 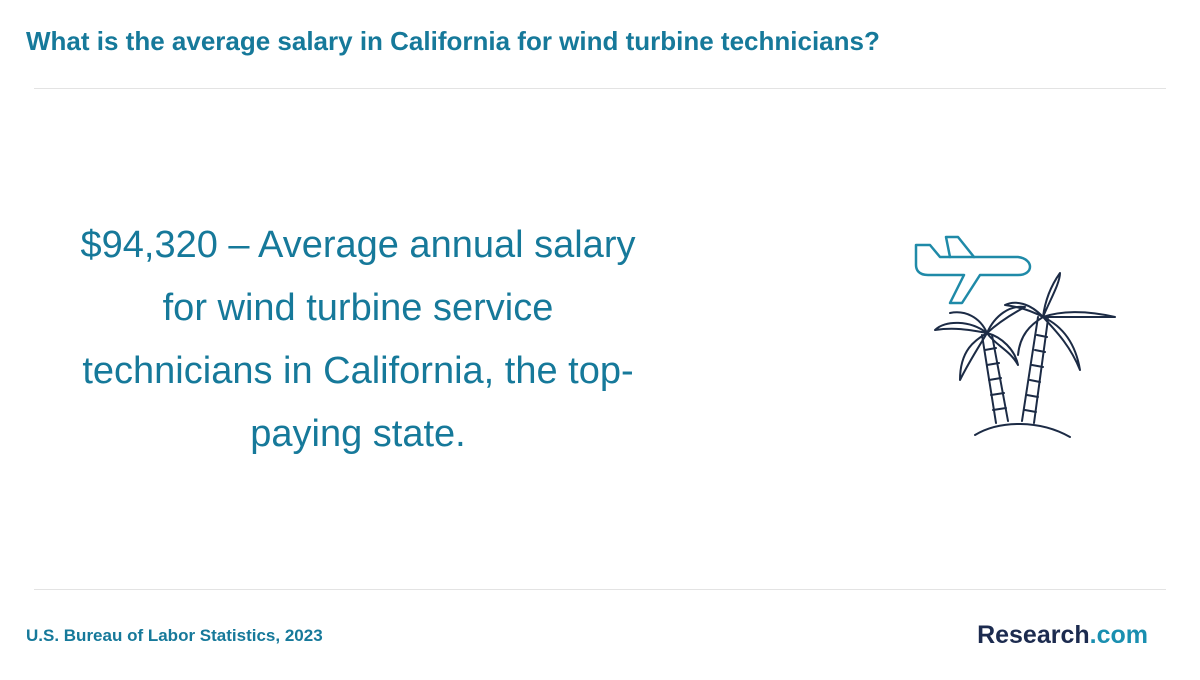 I want to click on brand-logo: Research.com, so click(x=1062, y=635).